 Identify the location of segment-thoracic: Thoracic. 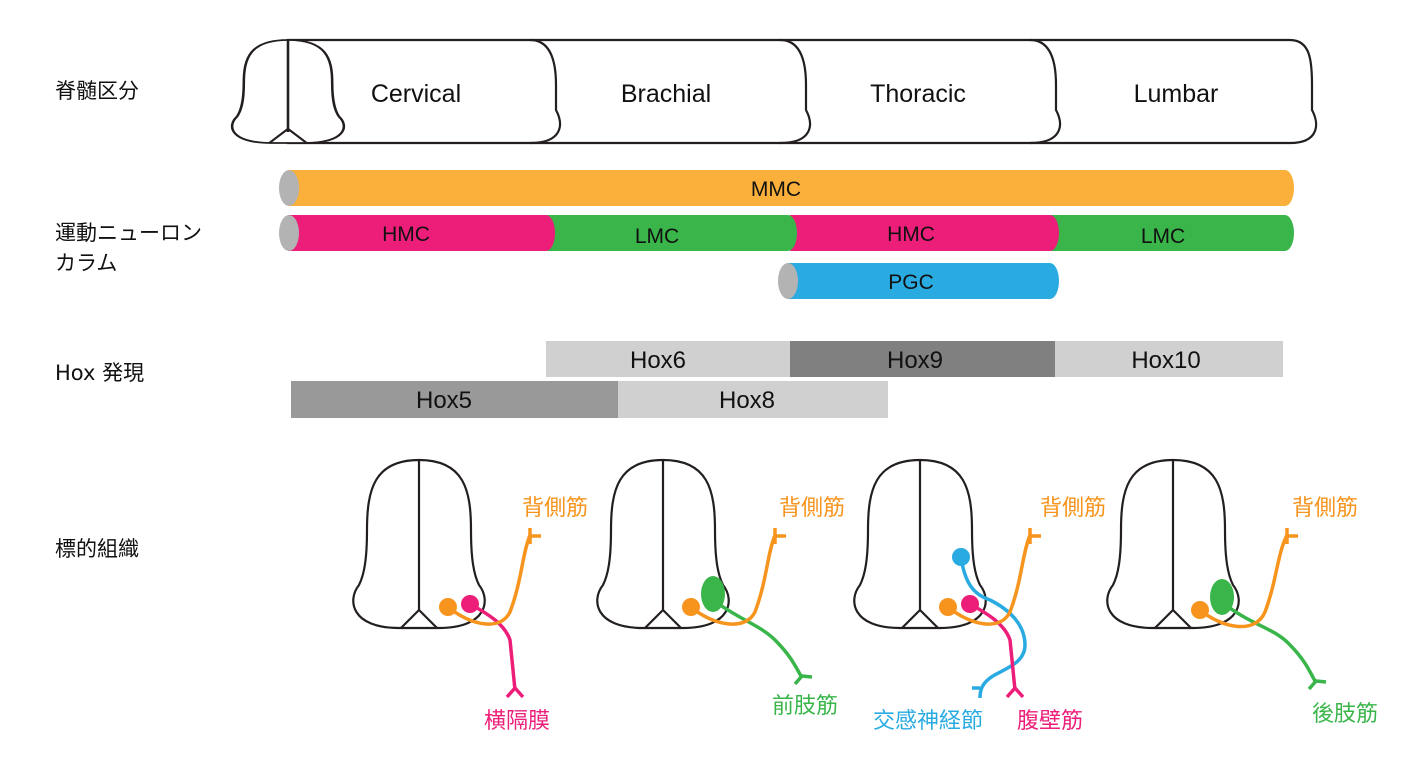
(918, 94).